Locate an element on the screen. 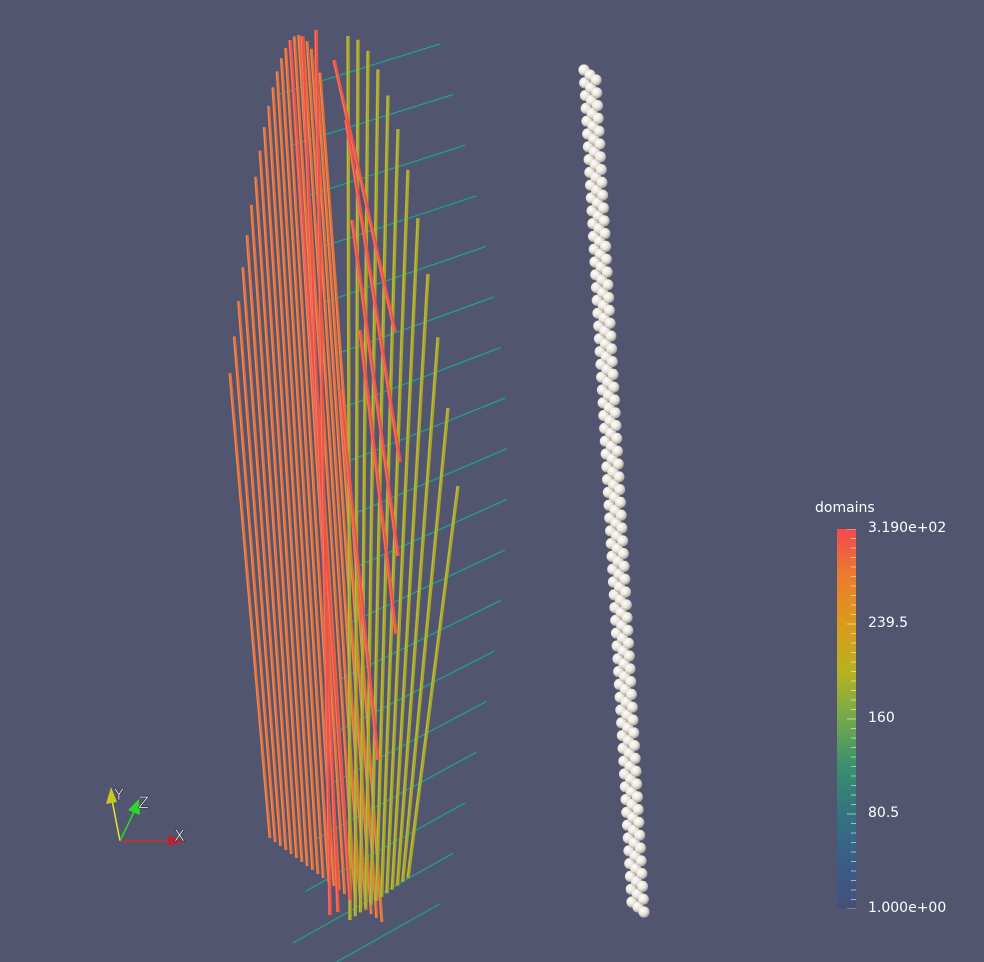 The width and height of the screenshot is (984, 962). bead-group is located at coordinates (614, 491).